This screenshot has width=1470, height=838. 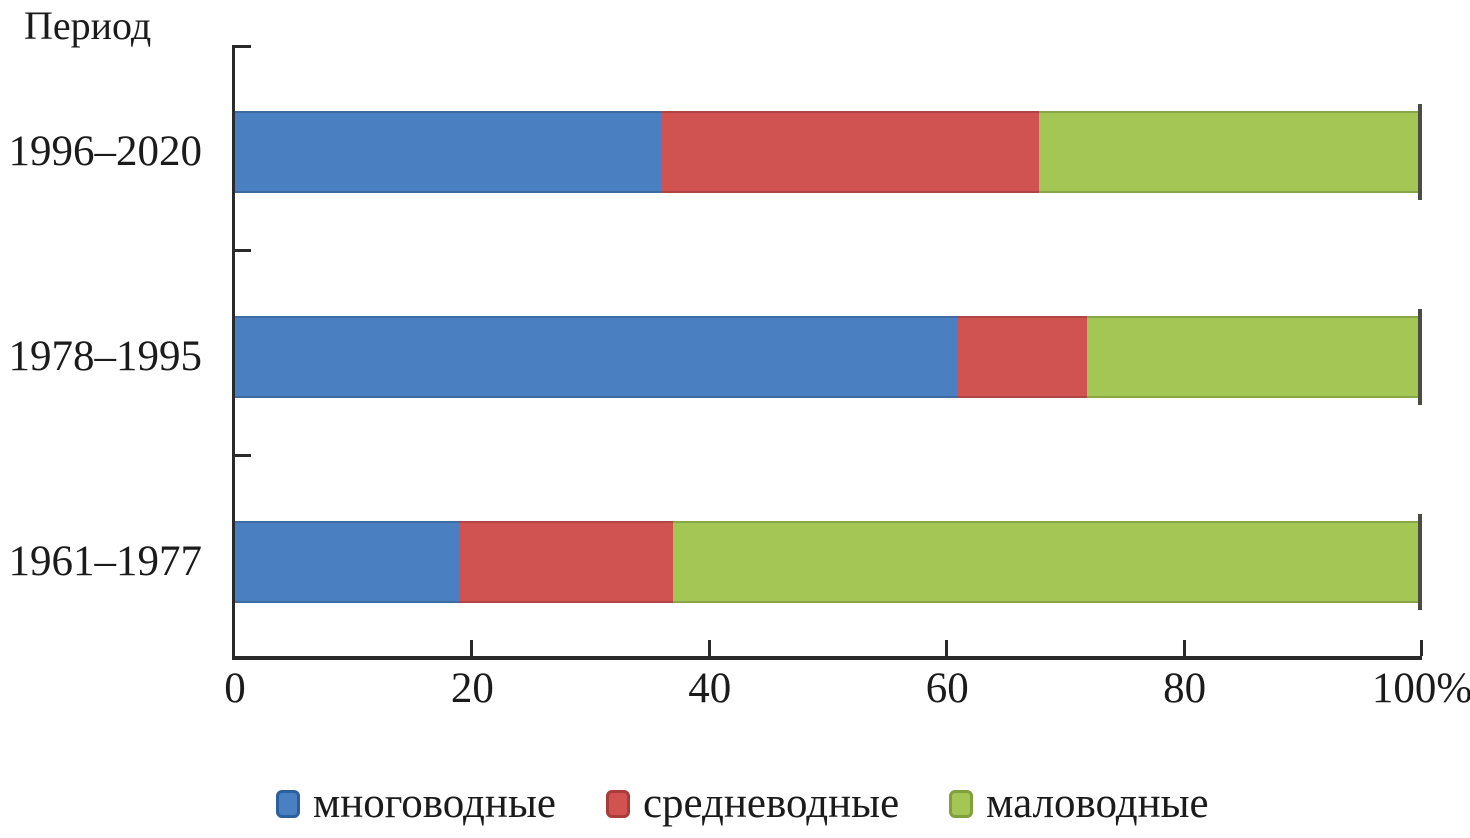 I want to click on legend-label: средневодные, so click(x=771, y=803).